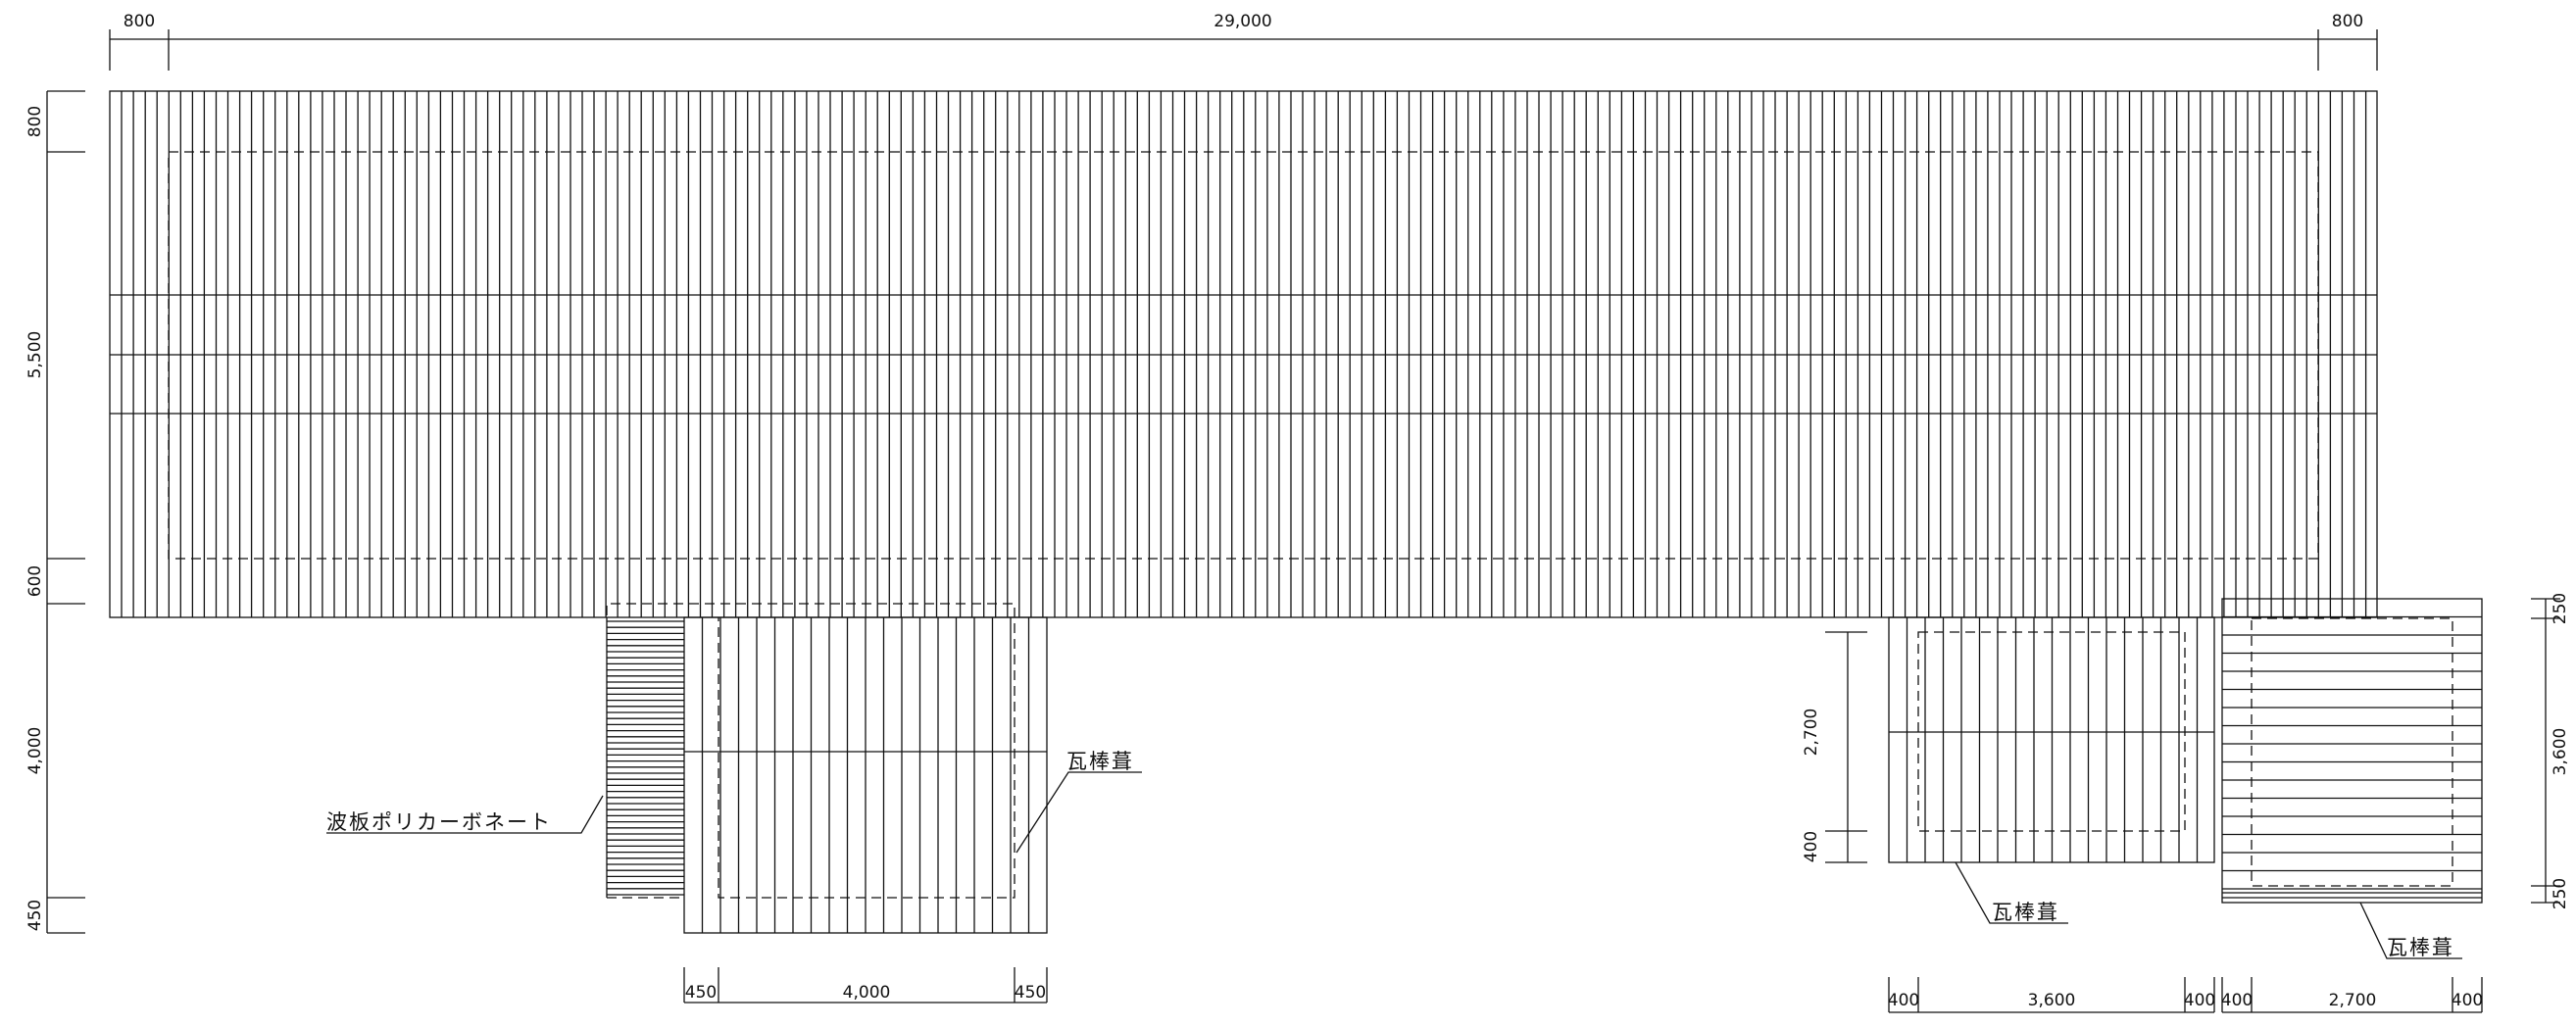 Image resolution: width=2576 pixels, height=1028 pixels. What do you see at coordinates (2199, 1000) in the screenshot?
I see `dim-right-a-bottom-right: 400` at bounding box center [2199, 1000].